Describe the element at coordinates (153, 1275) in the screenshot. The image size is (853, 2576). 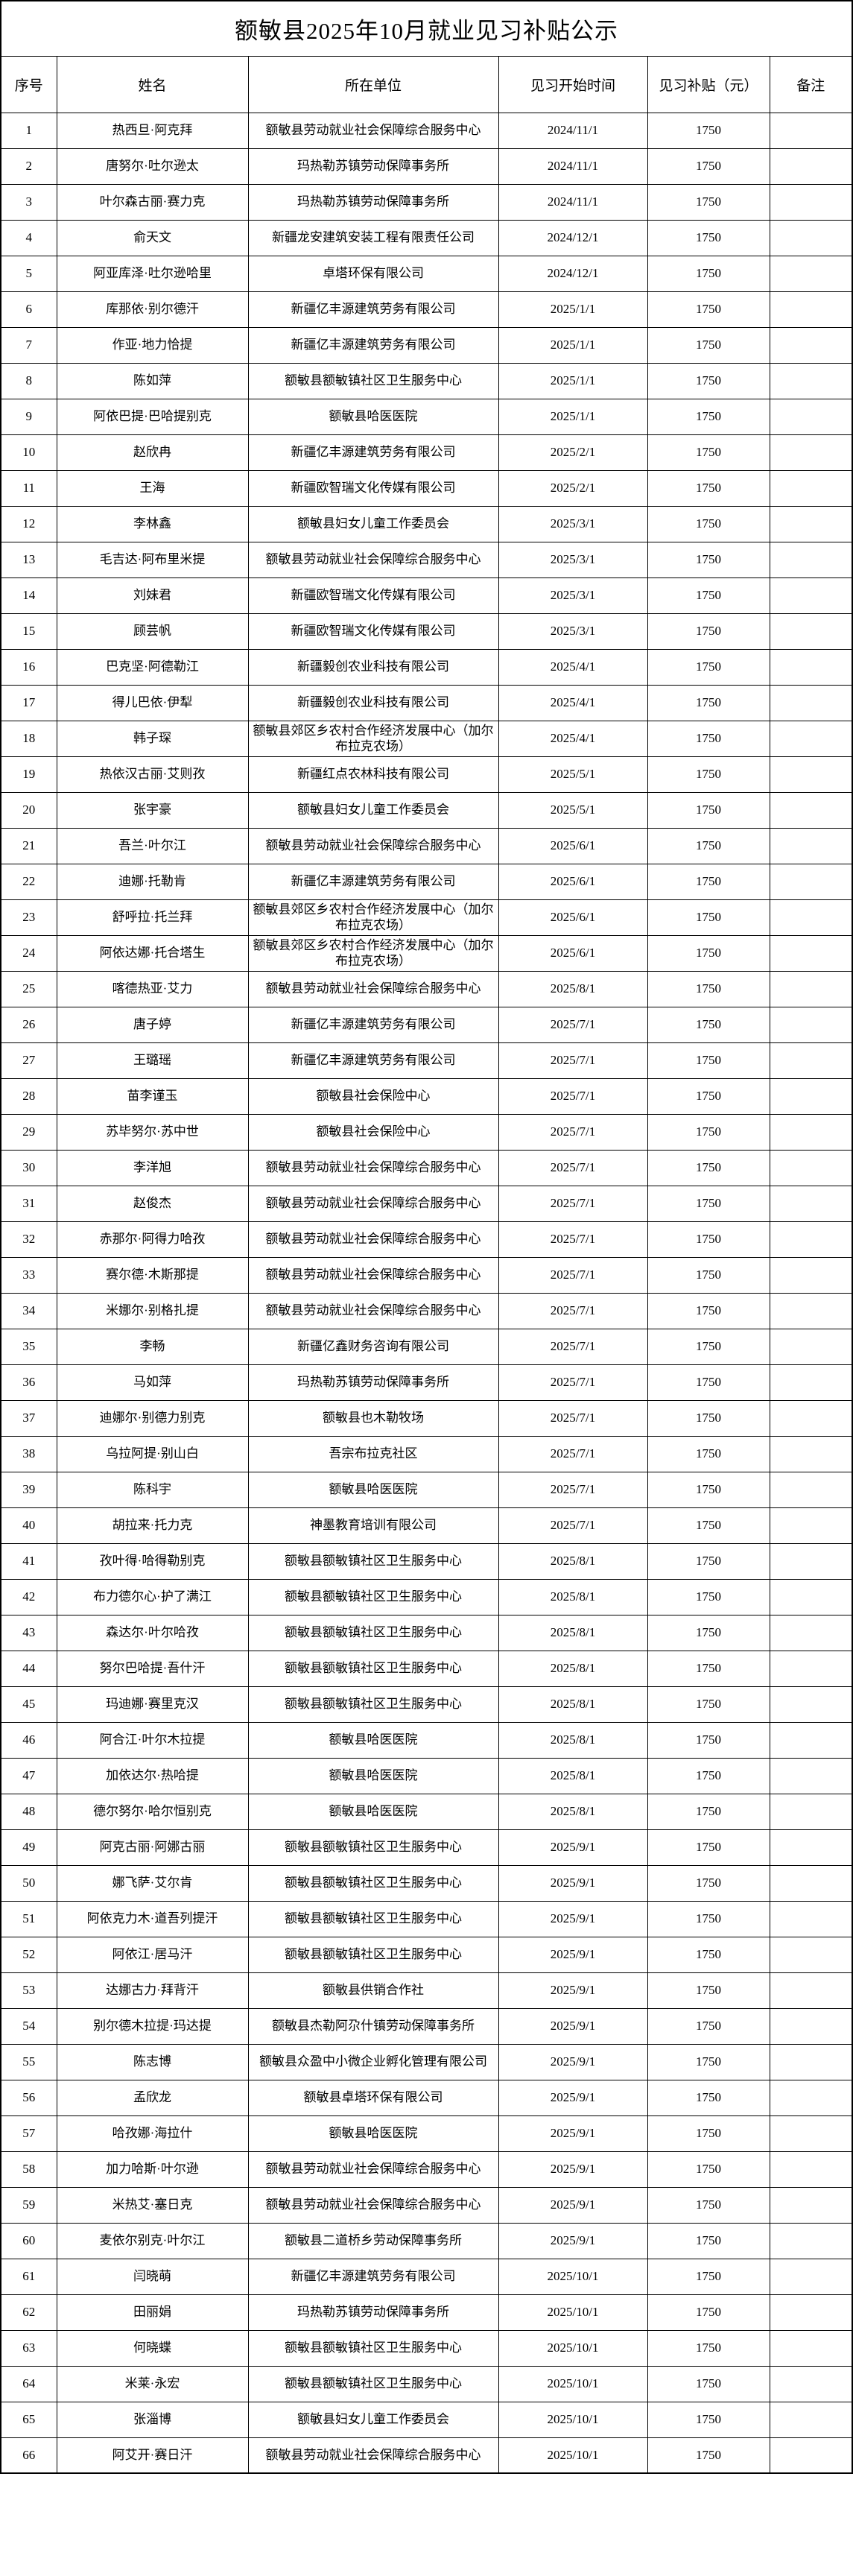
I see `name-cell: 赛尔德·木斯那提` at that location.